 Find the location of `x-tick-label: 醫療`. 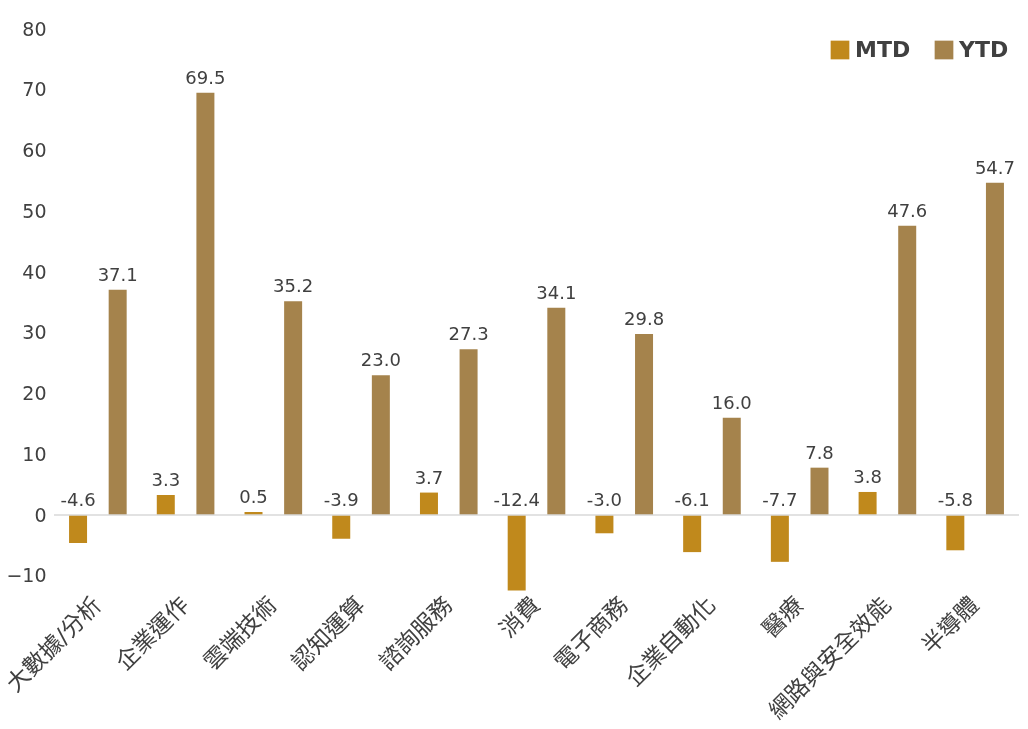

x-tick-label: 醫療 is located at coordinates (783, 617).